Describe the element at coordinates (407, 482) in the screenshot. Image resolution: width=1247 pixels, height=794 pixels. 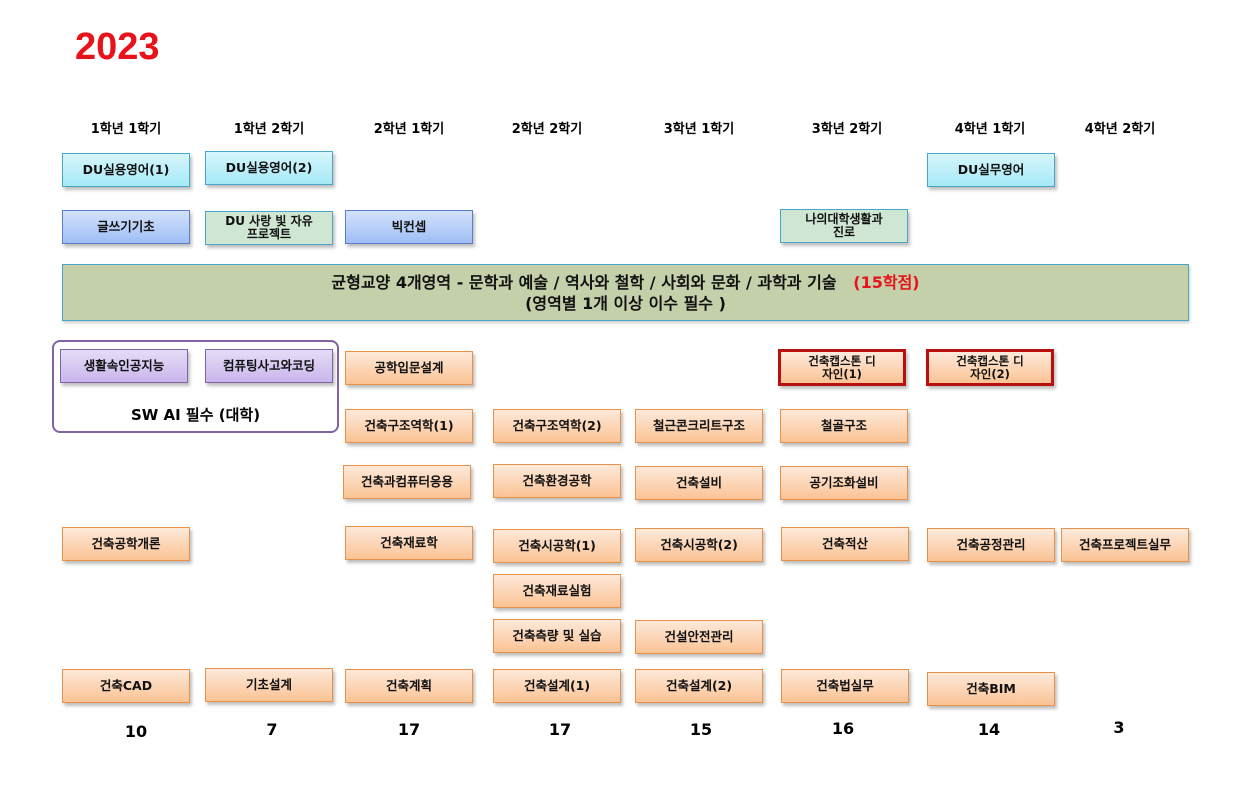
I see `course-box: 건축과컴퓨터응용` at that location.